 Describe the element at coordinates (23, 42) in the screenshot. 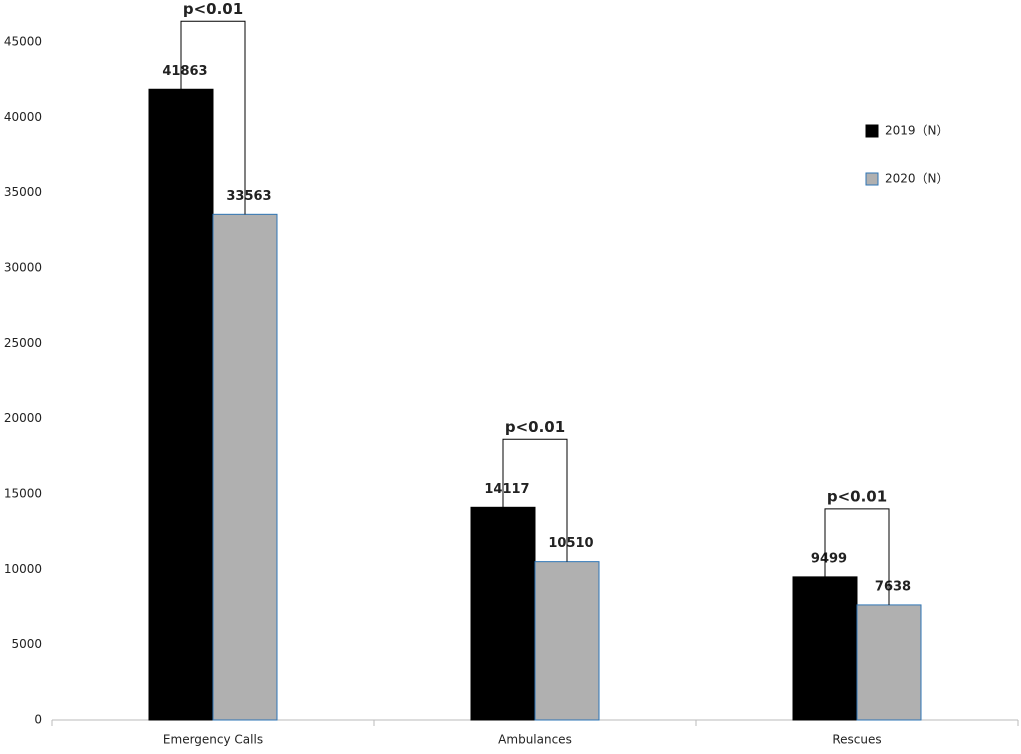

I see `y-tick-label: 45000` at that location.